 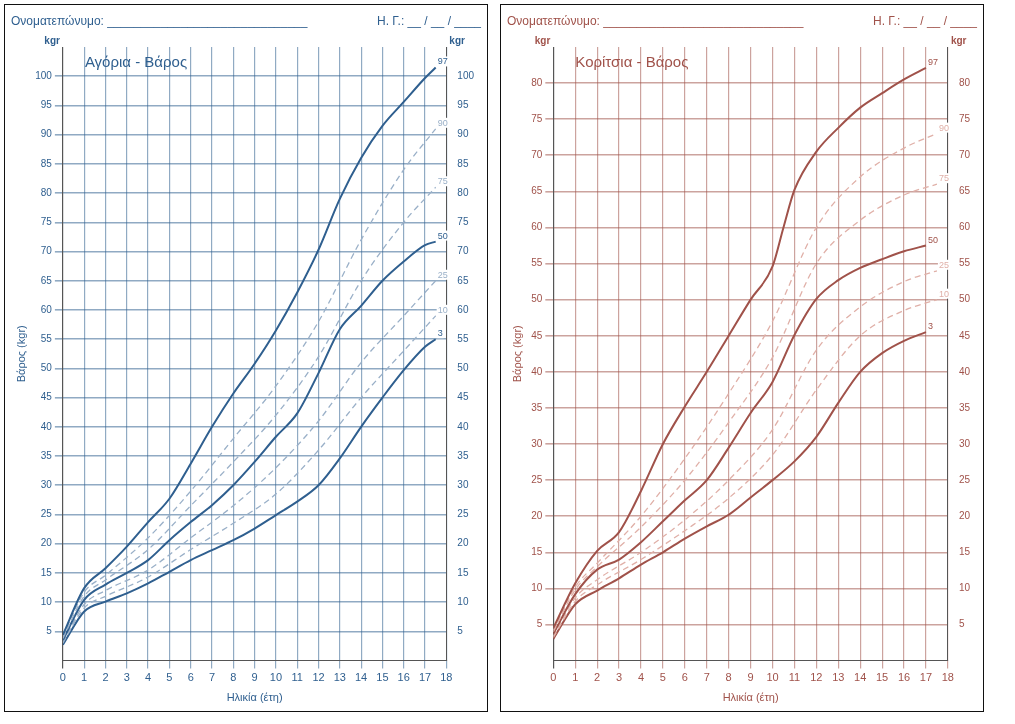 What do you see at coordinates (537, 443) in the screenshot?
I see `y-tick-label: 30` at bounding box center [537, 443].